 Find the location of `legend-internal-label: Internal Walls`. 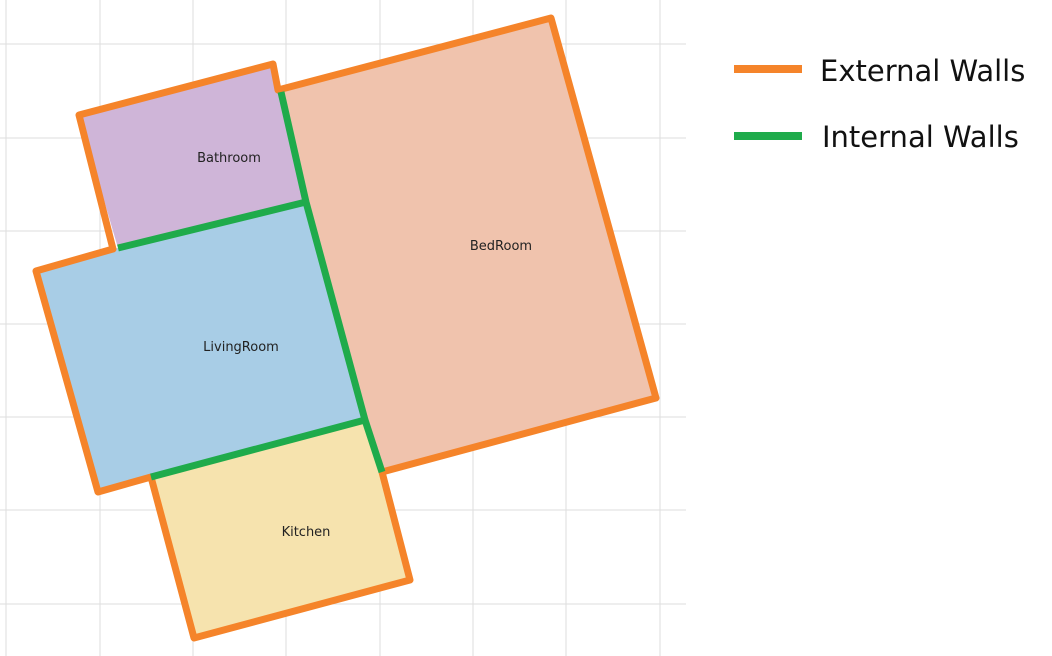

legend-internal-label: Internal Walls is located at coordinates (920, 137).